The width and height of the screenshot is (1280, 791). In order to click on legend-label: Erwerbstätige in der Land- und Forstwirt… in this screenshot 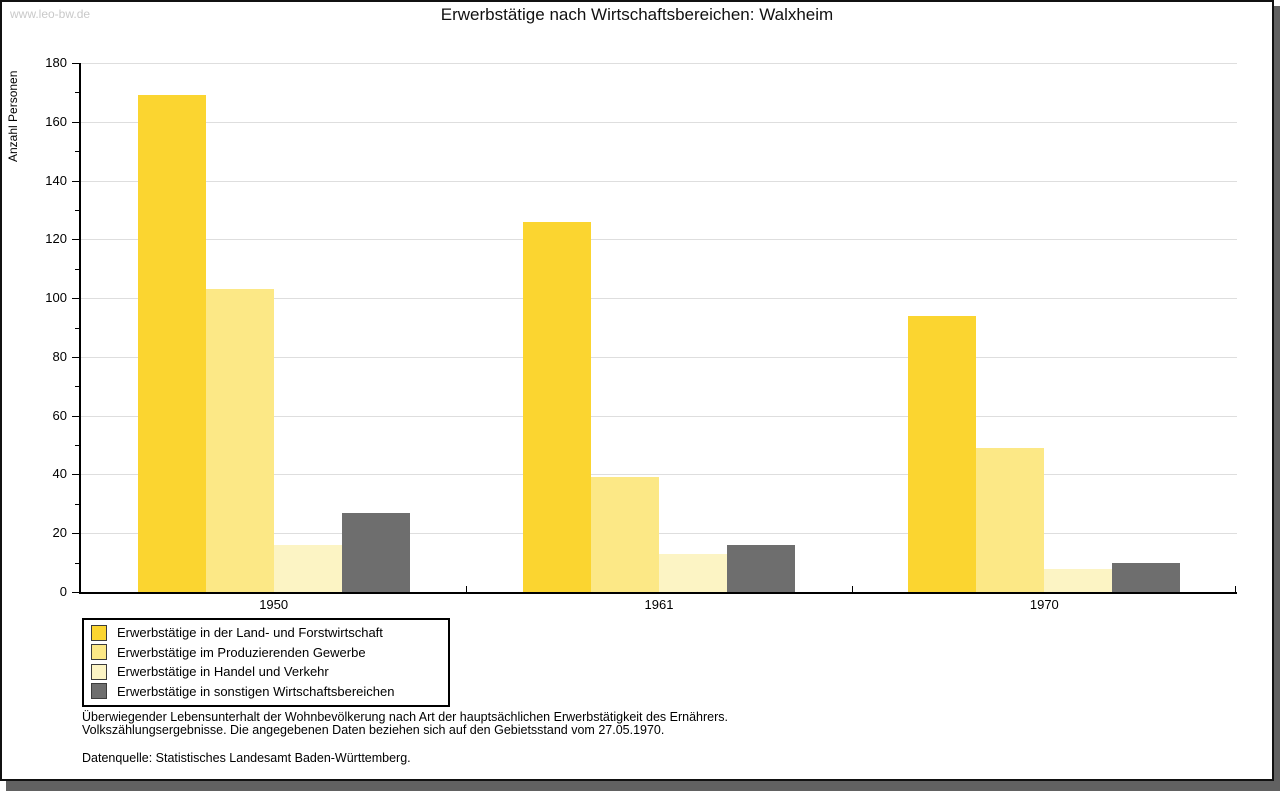, I will do `click(250, 633)`.